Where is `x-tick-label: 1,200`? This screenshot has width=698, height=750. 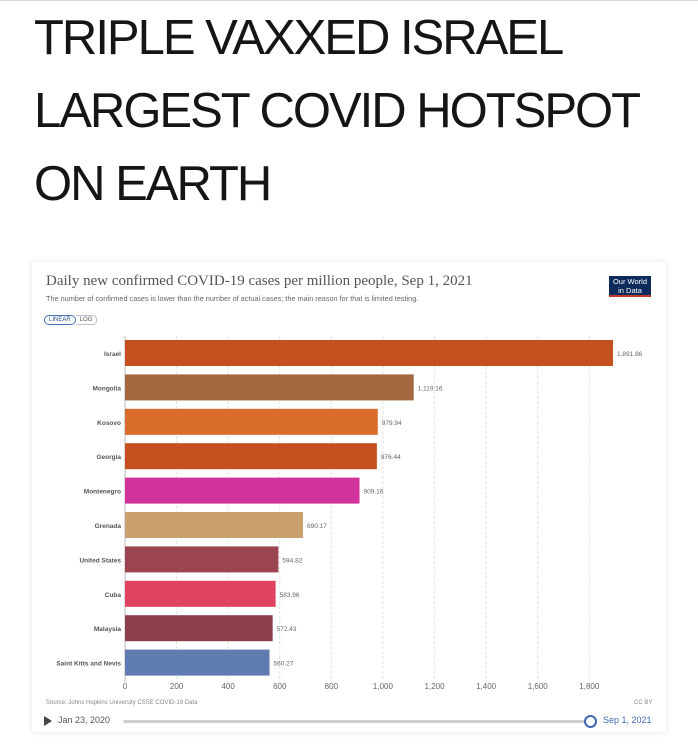 x-tick-label: 1,200 is located at coordinates (435, 686).